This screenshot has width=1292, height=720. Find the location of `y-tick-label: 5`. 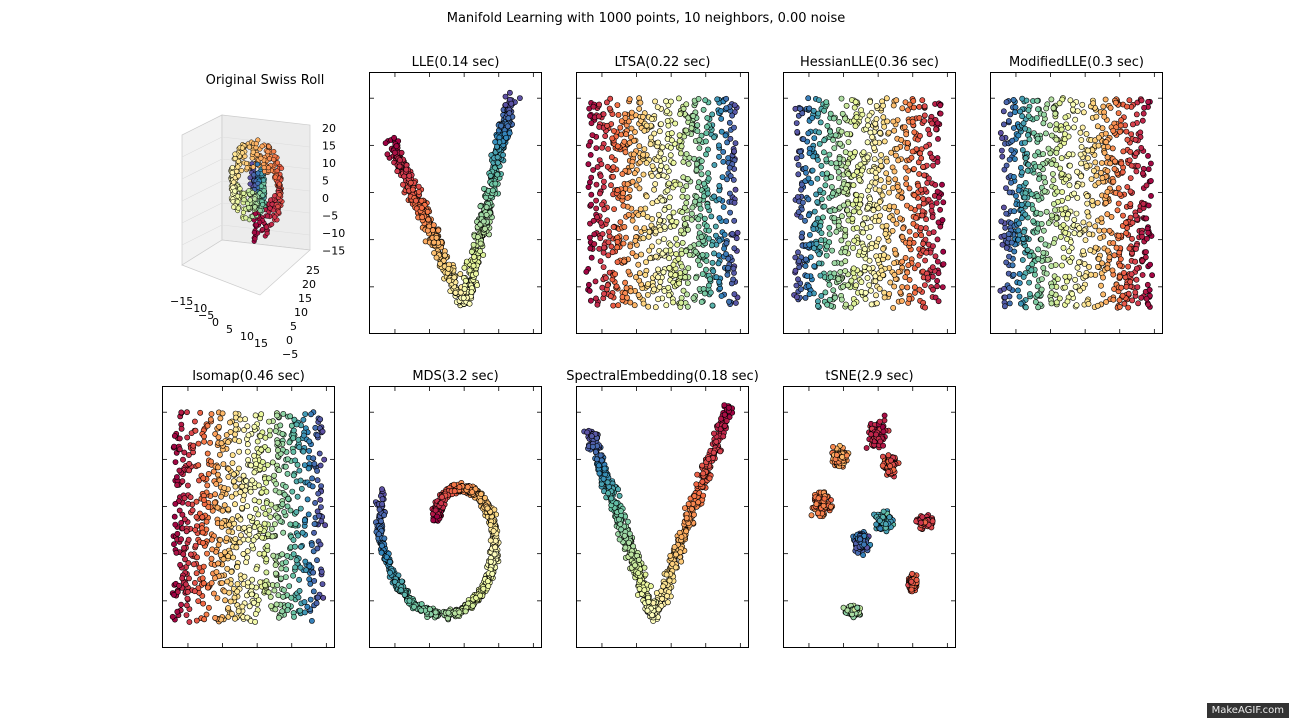

y-tick-label: 5 is located at coordinates (293, 326).